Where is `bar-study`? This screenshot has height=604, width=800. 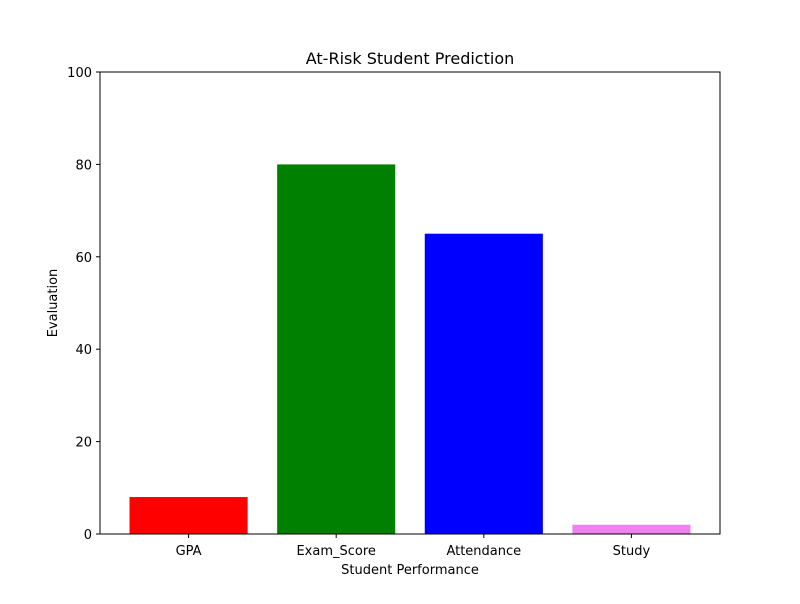 bar-study is located at coordinates (631, 529).